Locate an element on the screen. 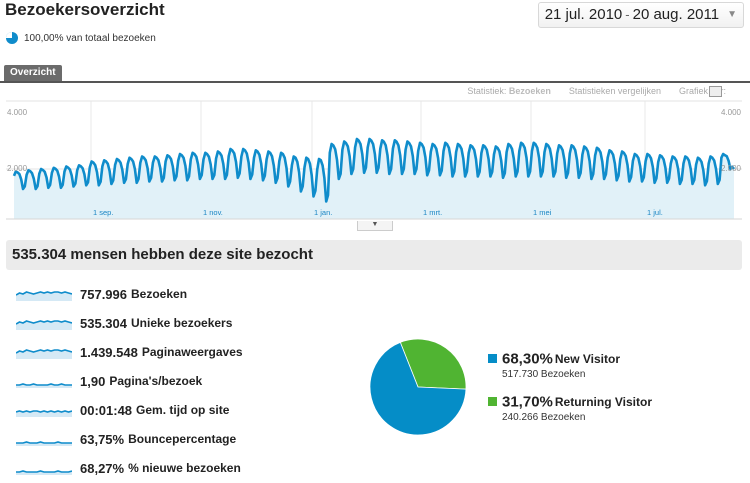 This screenshot has height=483, width=750. segment-indicator: 100,00% van totaal bezoeken is located at coordinates (81, 38).